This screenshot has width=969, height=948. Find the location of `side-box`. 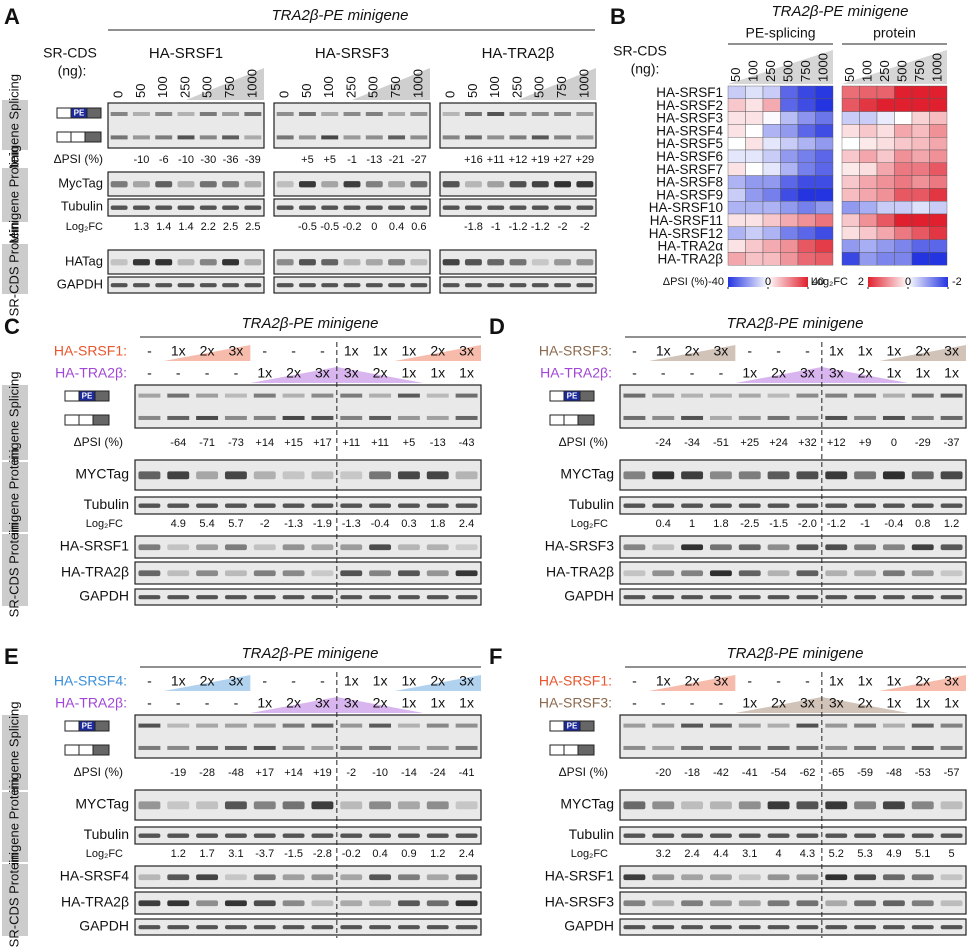

side-box is located at coordinates (15, 195).